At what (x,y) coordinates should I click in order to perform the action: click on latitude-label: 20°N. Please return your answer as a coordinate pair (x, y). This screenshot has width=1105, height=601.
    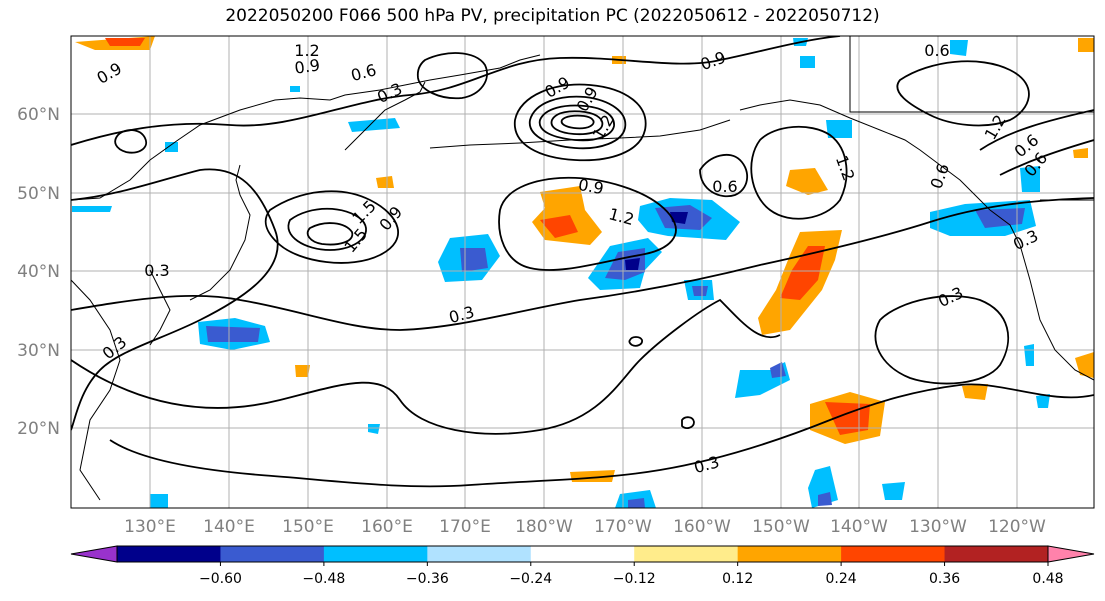
    Looking at the image, I should click on (38, 429).